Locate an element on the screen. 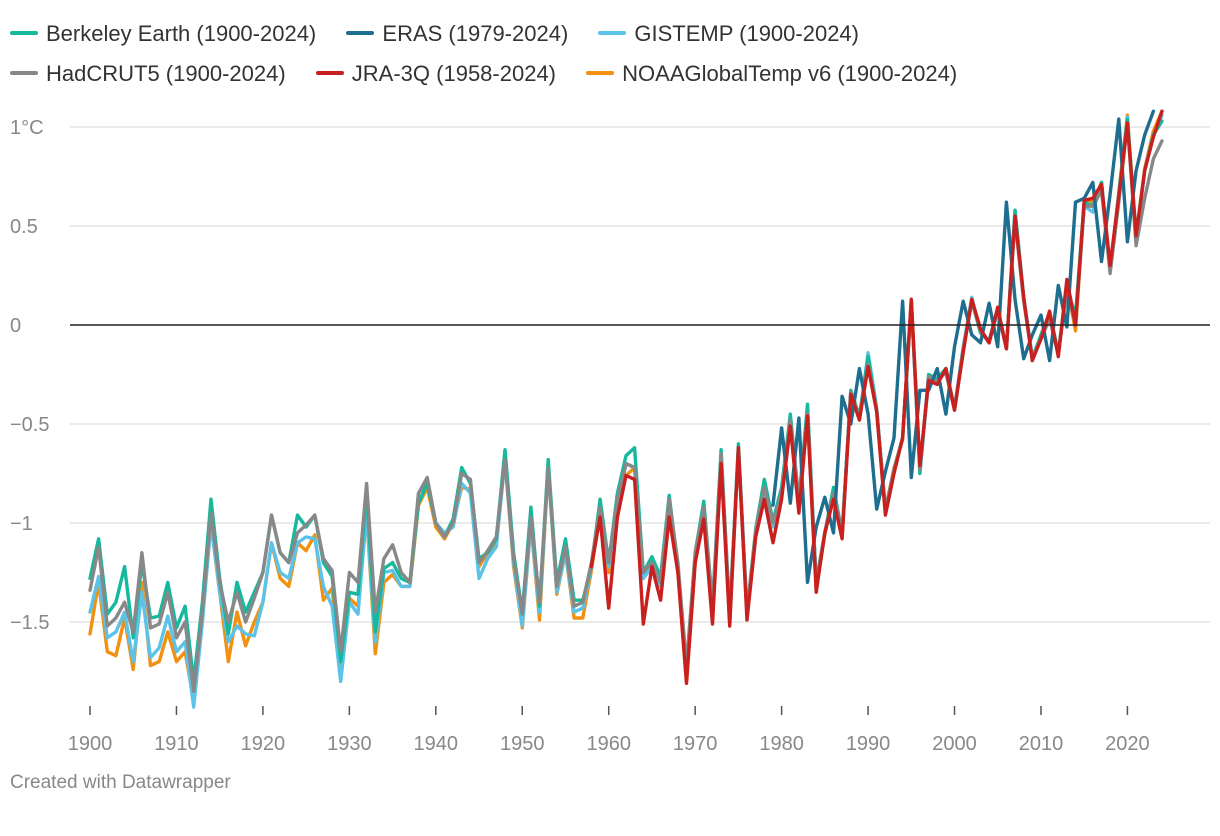 The width and height of the screenshot is (1220, 836). x-tick-label: 1990 is located at coordinates (868, 744).